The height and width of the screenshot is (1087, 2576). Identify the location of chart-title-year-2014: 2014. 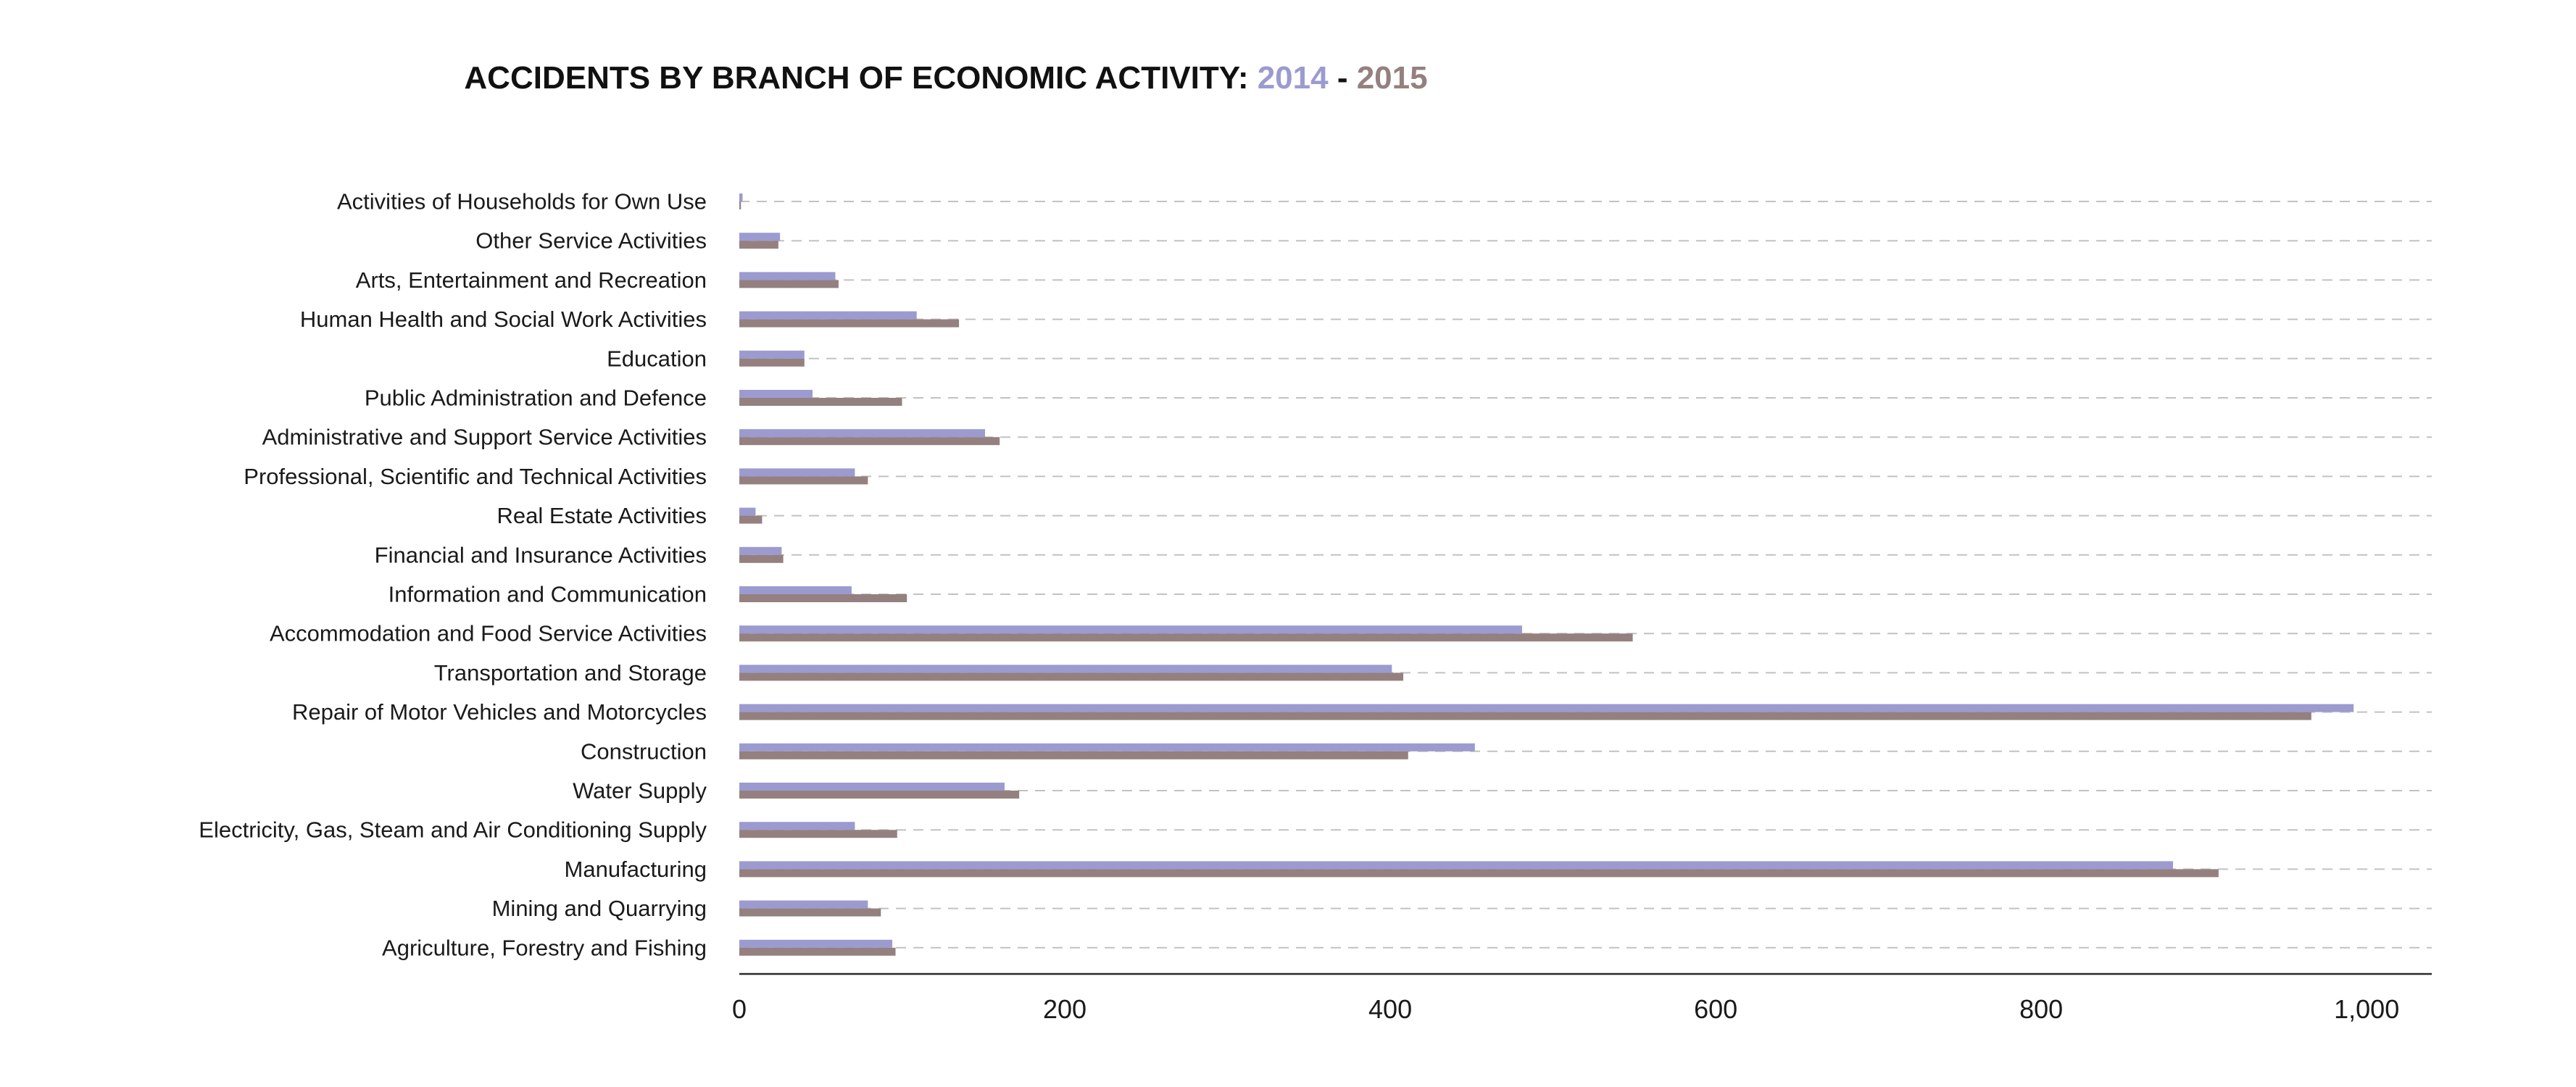
(1293, 78).